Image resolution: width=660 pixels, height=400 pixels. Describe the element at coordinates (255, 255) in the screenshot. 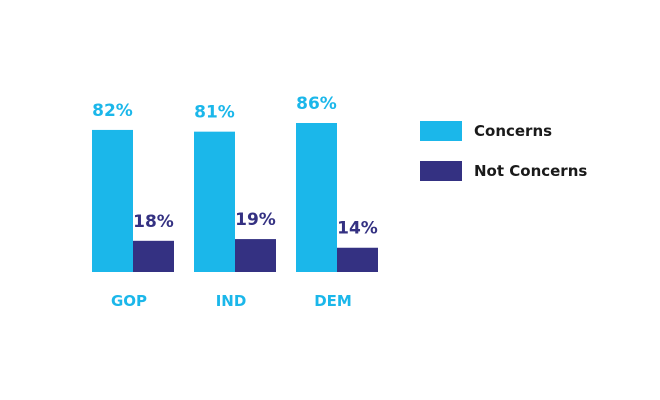

I see `bar-ind-not-concerns` at that location.